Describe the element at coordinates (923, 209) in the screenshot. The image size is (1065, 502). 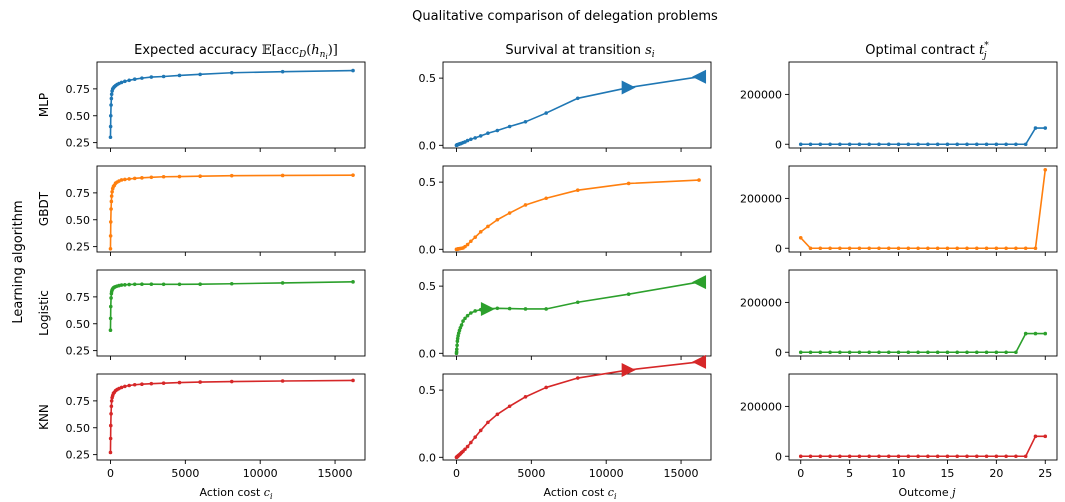
I see `series-line-gbdt` at that location.